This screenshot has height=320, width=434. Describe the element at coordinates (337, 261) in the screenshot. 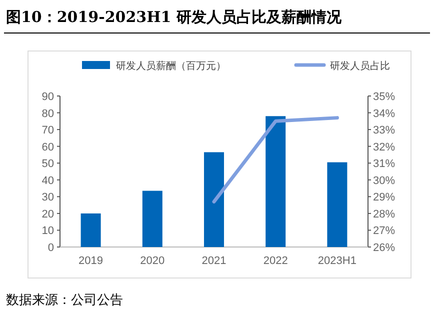

I see `x-tick-label: 2023H1` at that location.